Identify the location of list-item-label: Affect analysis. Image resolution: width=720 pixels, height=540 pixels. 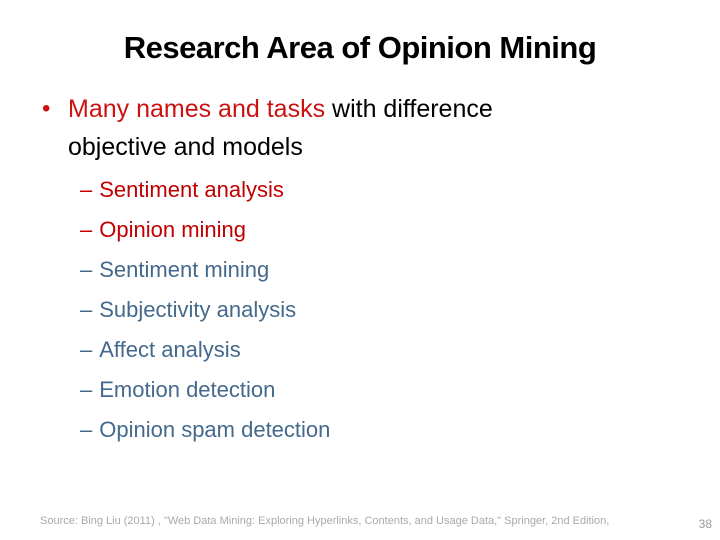
(170, 349).